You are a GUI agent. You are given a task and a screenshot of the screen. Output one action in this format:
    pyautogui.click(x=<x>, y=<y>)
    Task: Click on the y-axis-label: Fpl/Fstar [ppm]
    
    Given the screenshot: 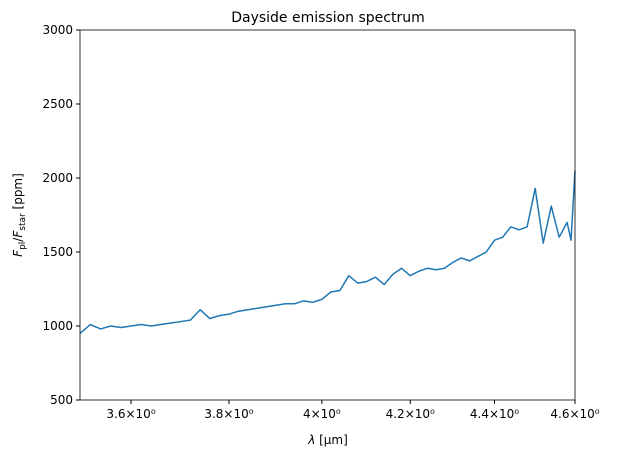 What is the action you would take?
    pyautogui.click(x=19, y=215)
    